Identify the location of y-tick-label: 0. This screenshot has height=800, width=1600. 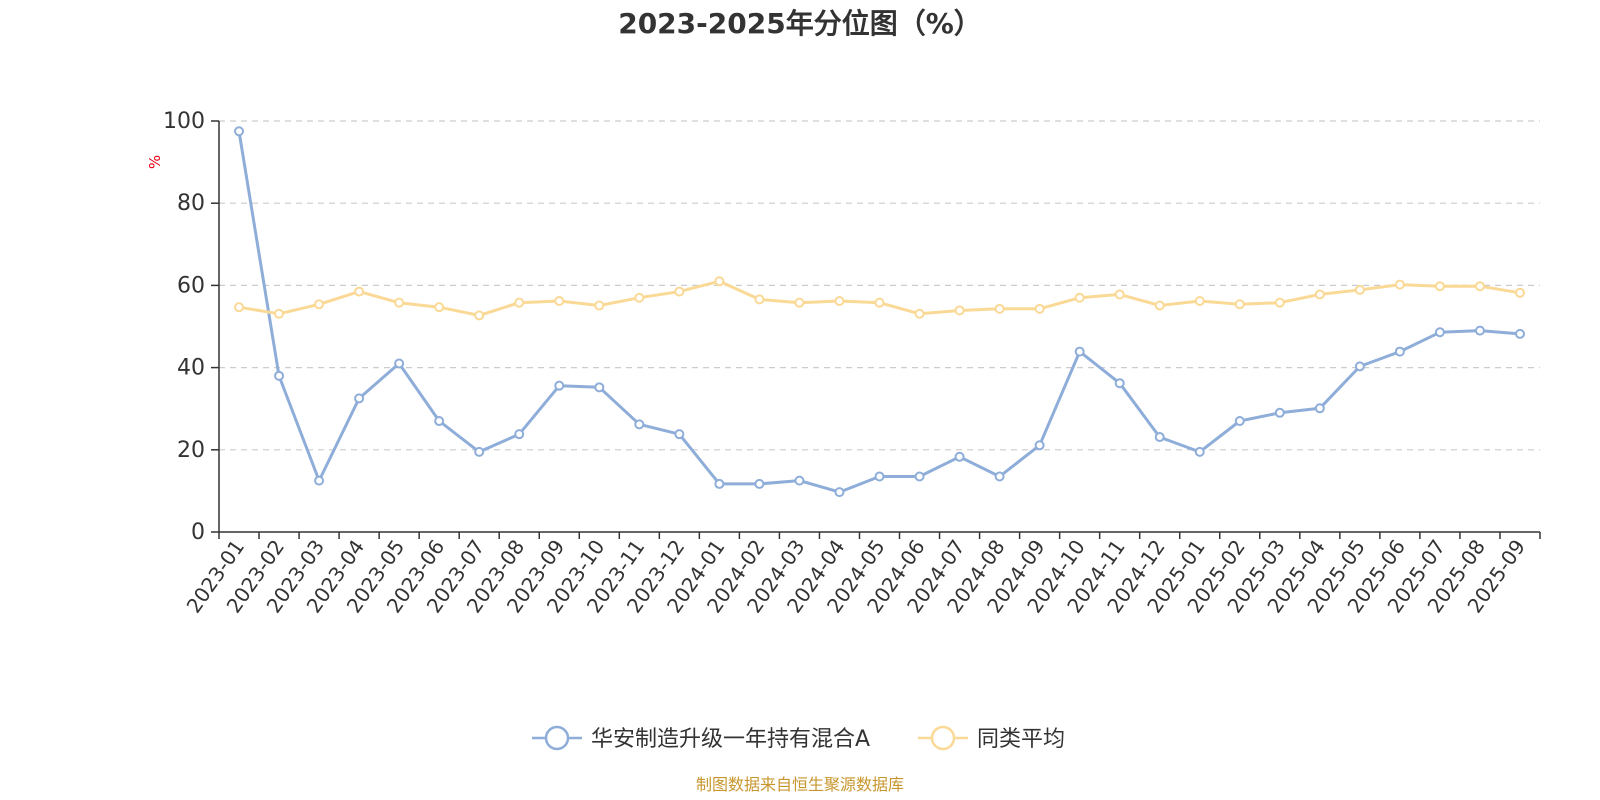
(198, 532).